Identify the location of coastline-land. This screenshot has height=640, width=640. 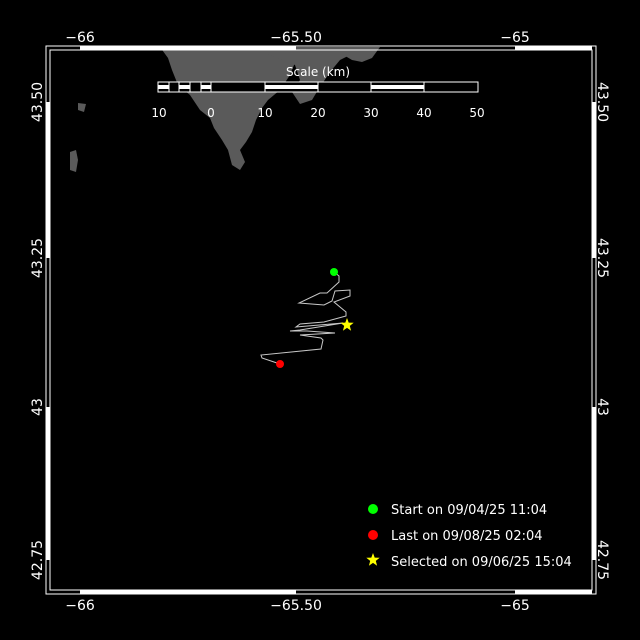
(225, 109).